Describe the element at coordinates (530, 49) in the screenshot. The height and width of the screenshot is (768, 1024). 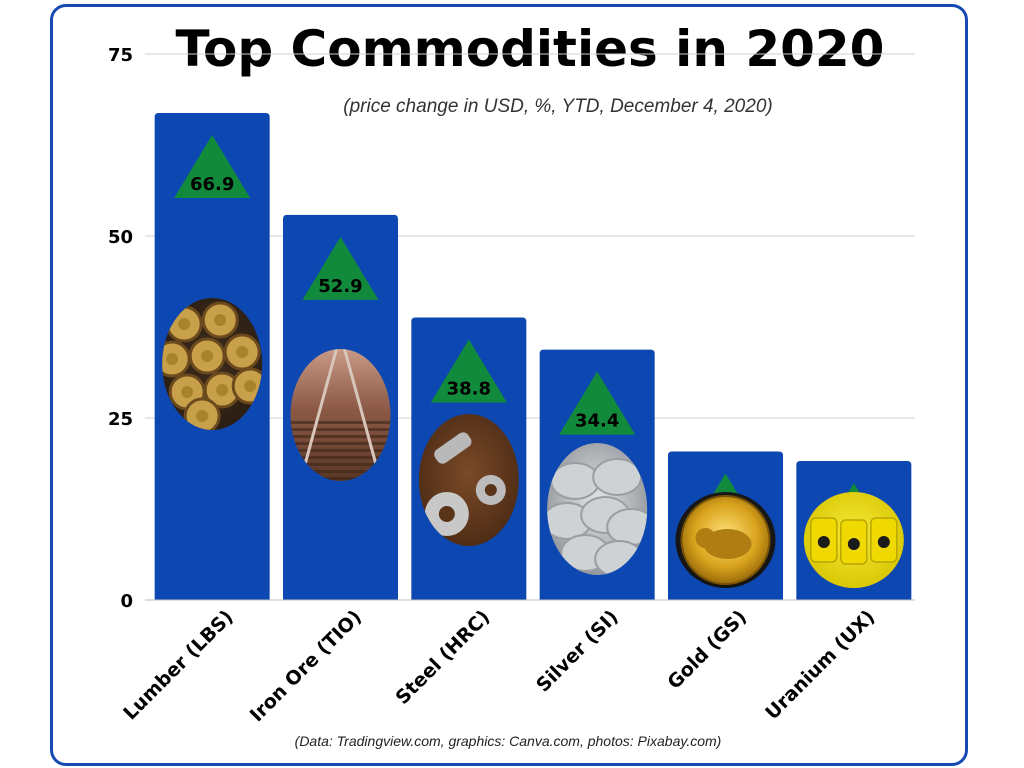
I see `chart-title: Top Commodities in 2020` at that location.